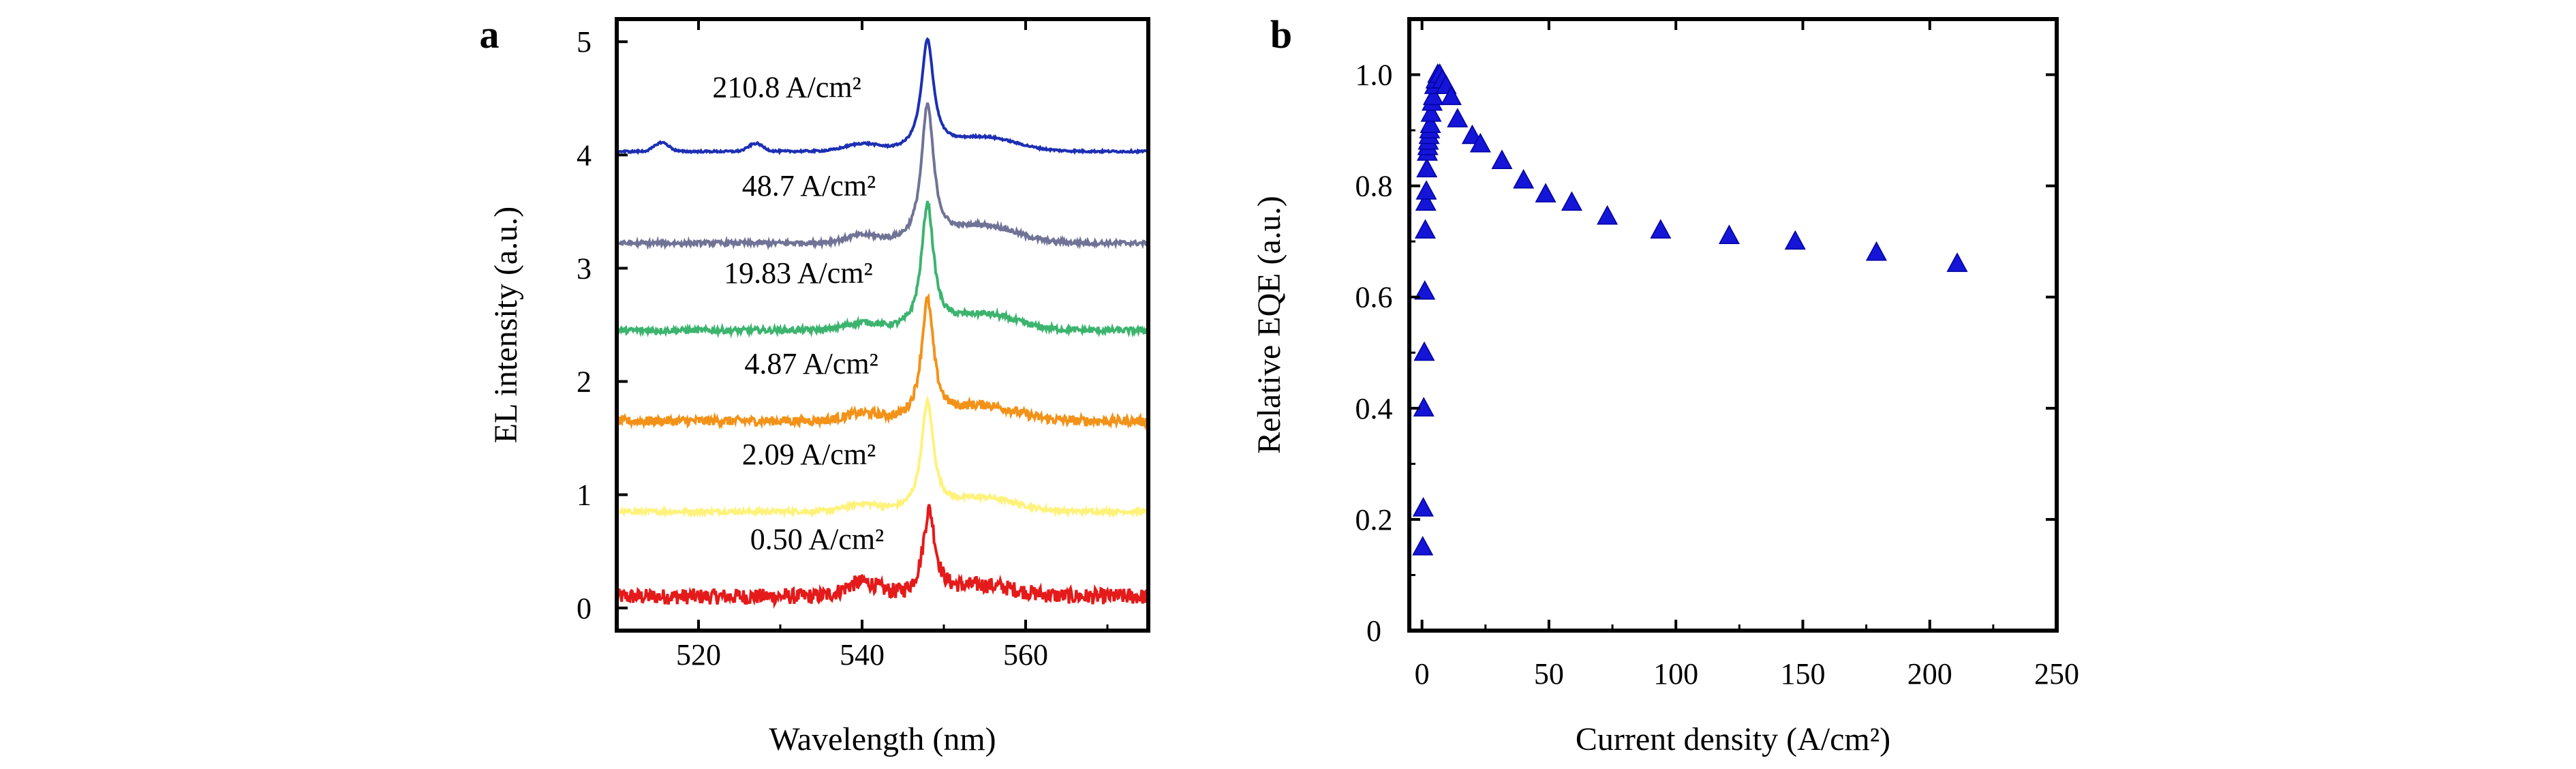 The height and width of the screenshot is (769, 2576). Describe the element at coordinates (1374, 75) in the screenshot. I see `y-tick-label-b: 1.0` at that location.